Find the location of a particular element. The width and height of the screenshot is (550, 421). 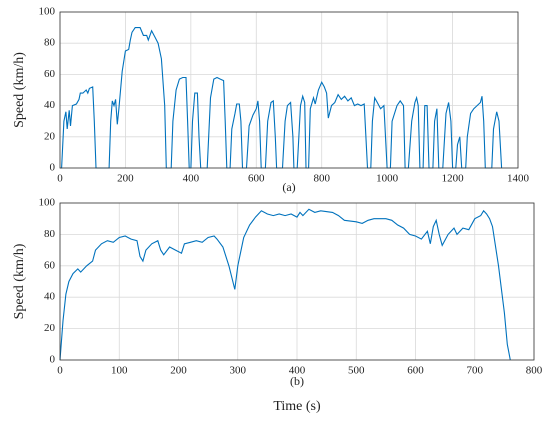

x-tick-label: 300 is located at coordinates (238, 371).